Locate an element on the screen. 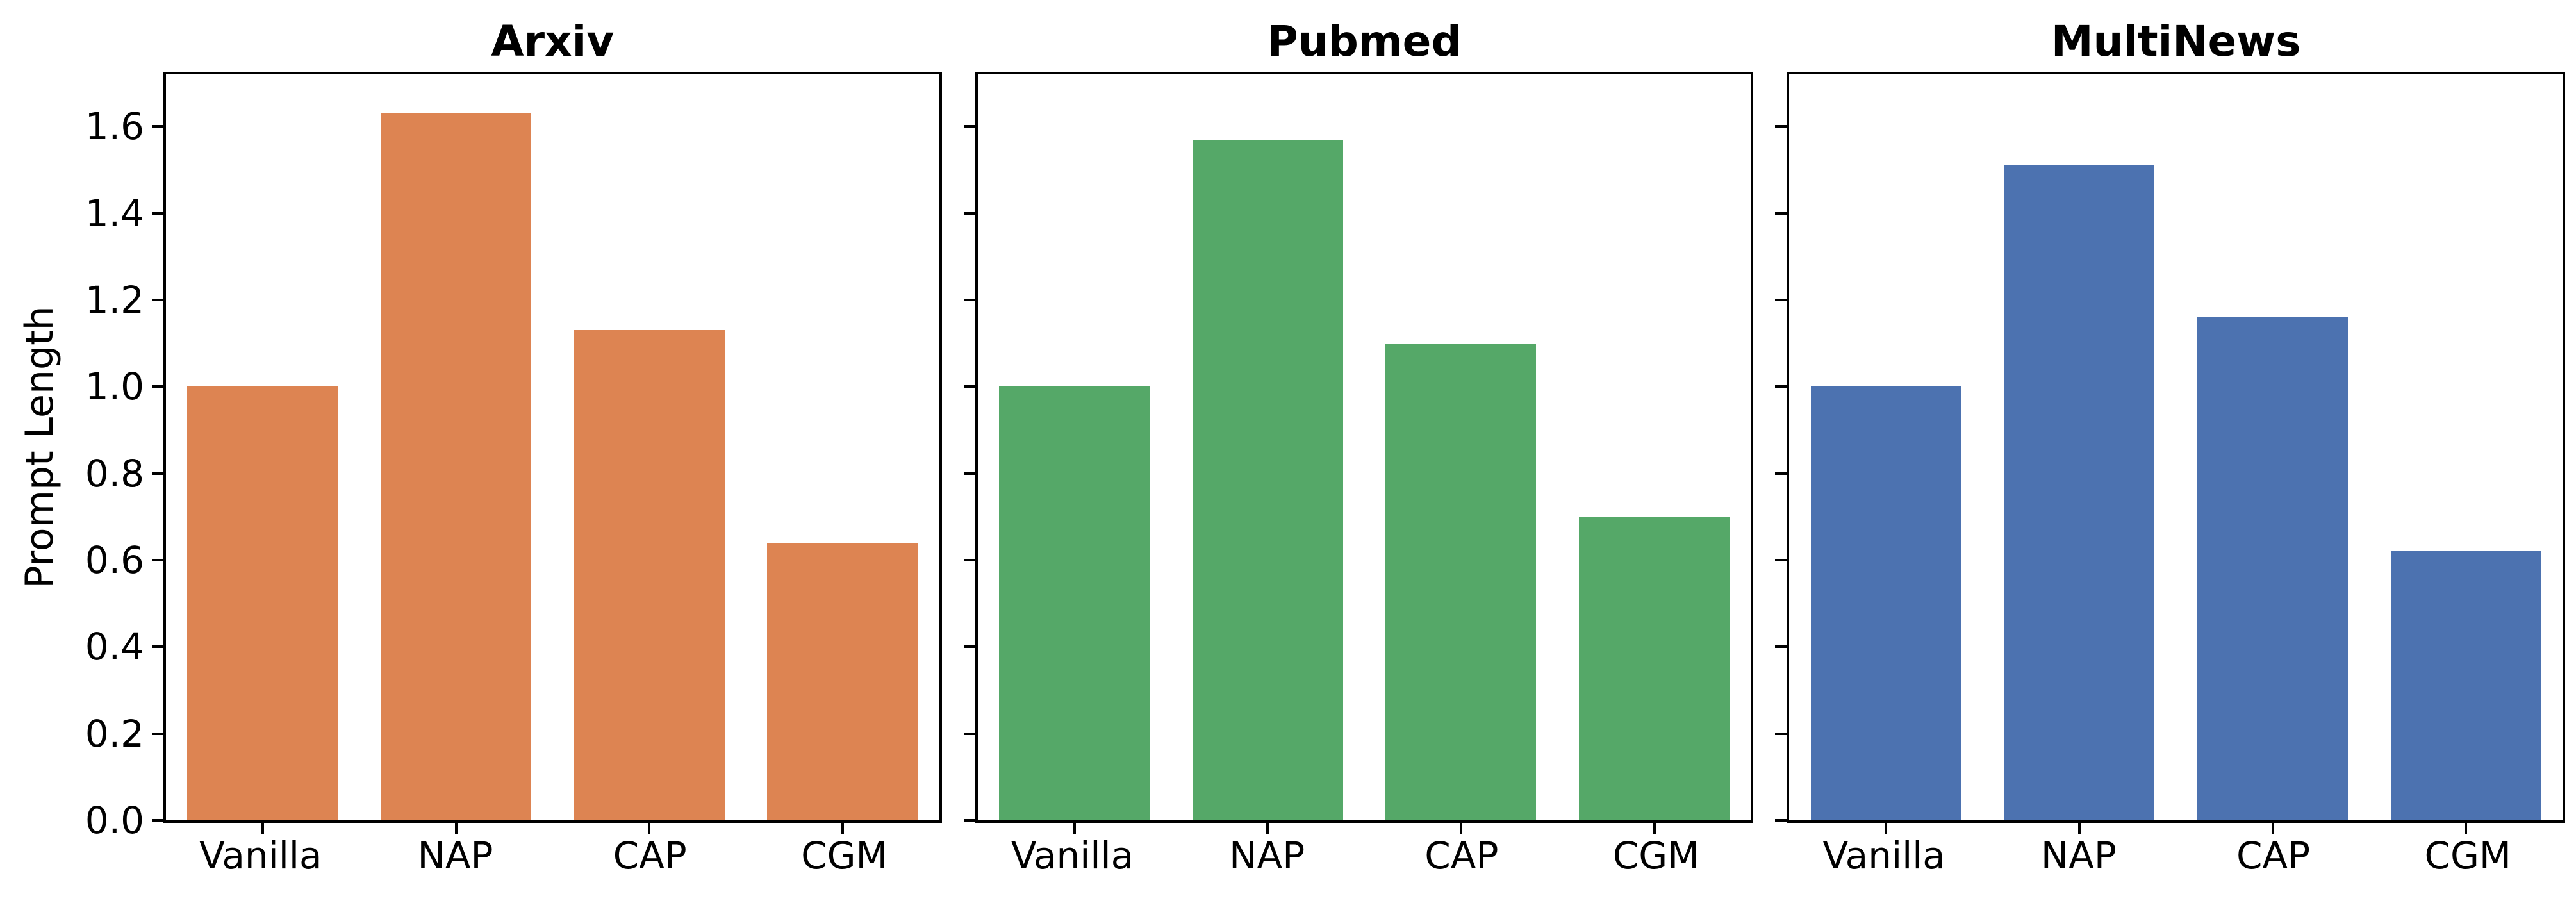 The image size is (2576, 903). y-tick-label: 1.6 is located at coordinates (114, 126).